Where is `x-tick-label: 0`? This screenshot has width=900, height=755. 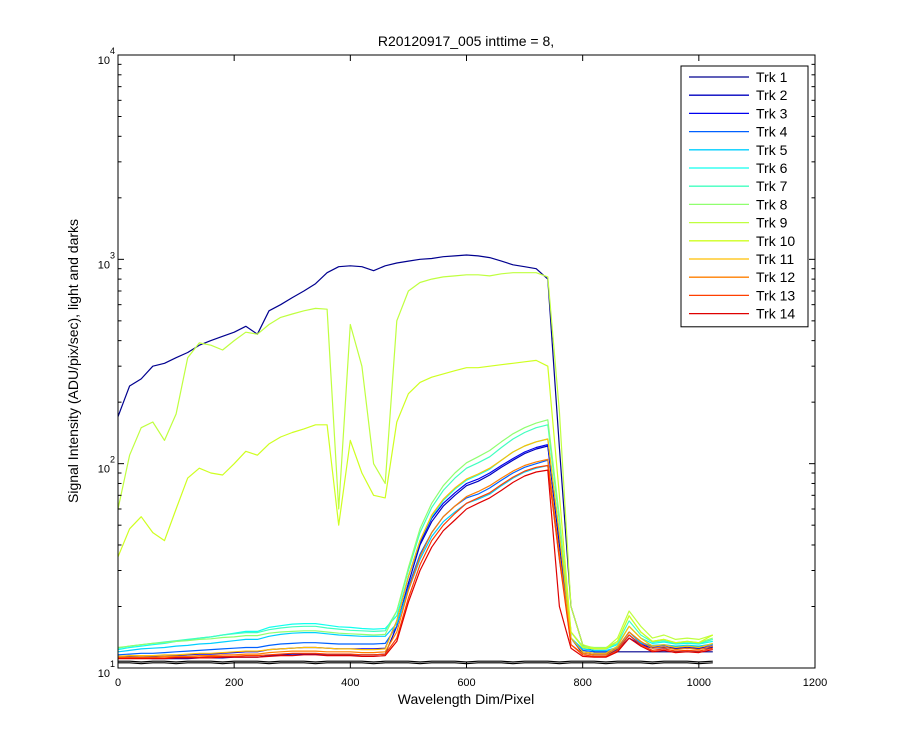 x-tick-label: 0 is located at coordinates (118, 683).